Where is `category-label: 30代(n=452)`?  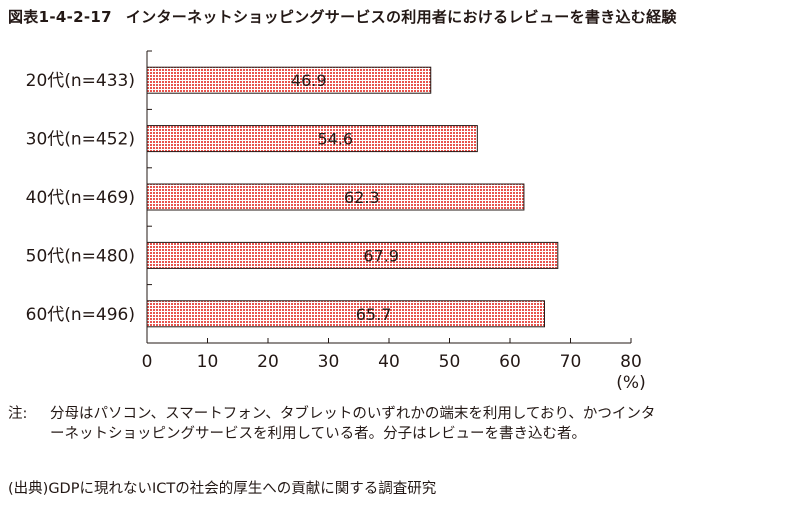
category-label: 30代(n=452) is located at coordinates (80, 140).